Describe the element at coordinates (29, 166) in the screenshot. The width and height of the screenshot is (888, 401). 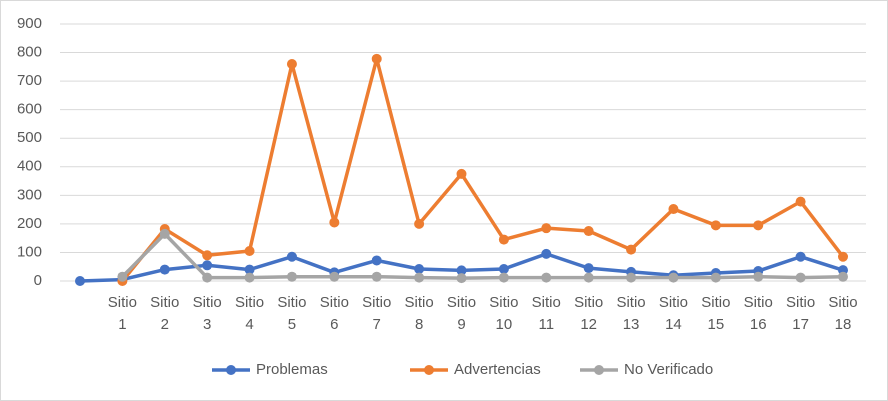
I see `y-tick-label: 400` at that location.